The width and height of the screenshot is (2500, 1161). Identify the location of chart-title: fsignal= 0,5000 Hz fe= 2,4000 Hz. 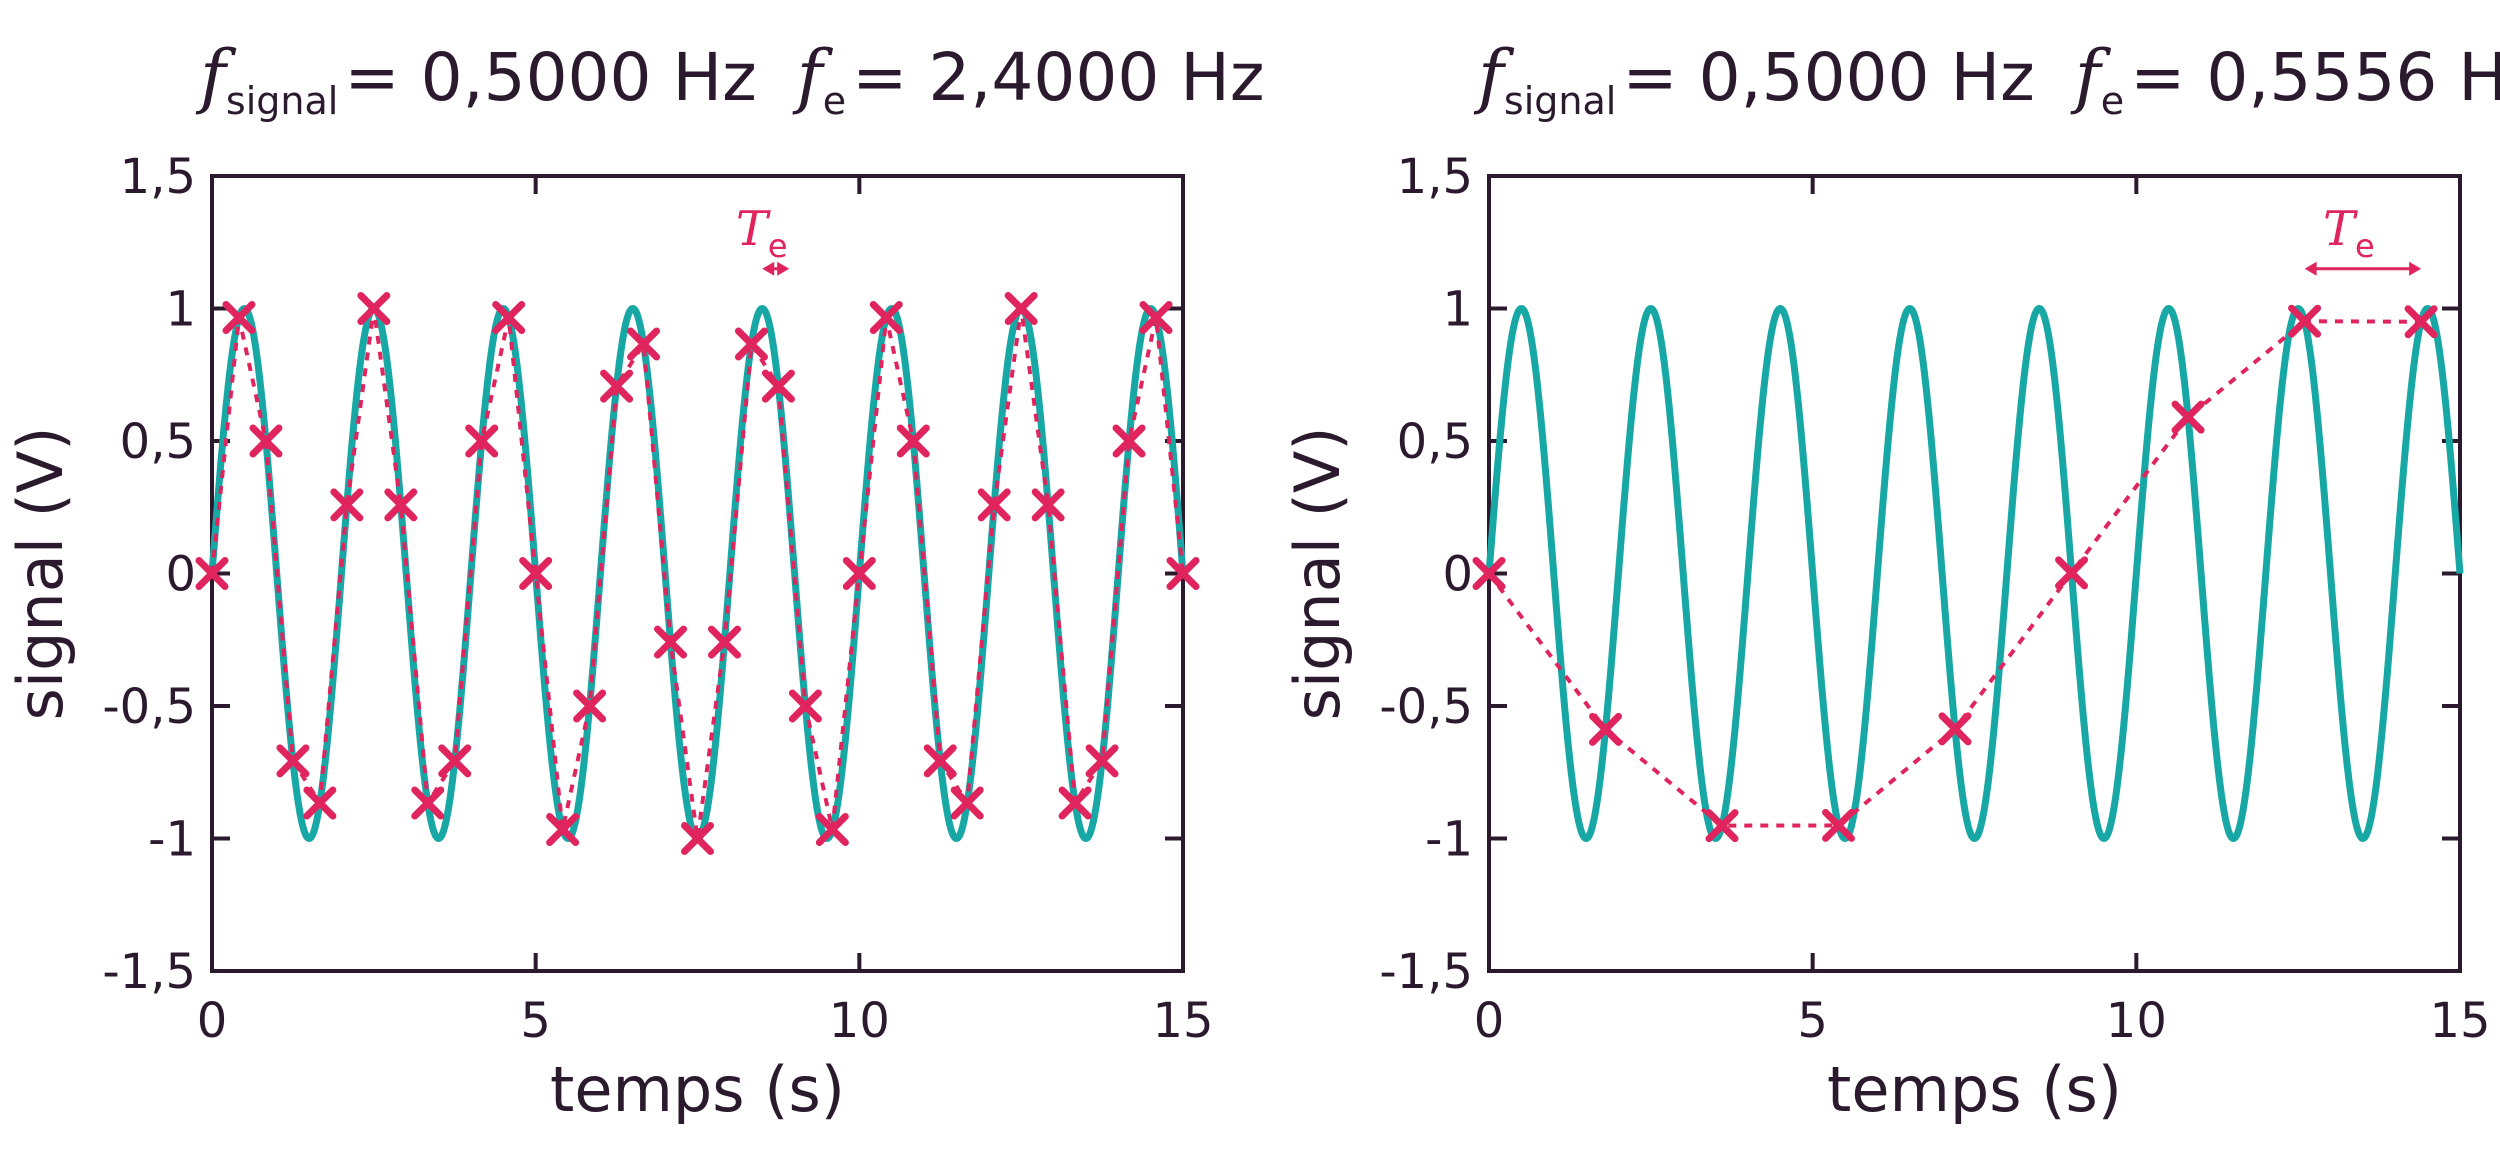
(730, 79).